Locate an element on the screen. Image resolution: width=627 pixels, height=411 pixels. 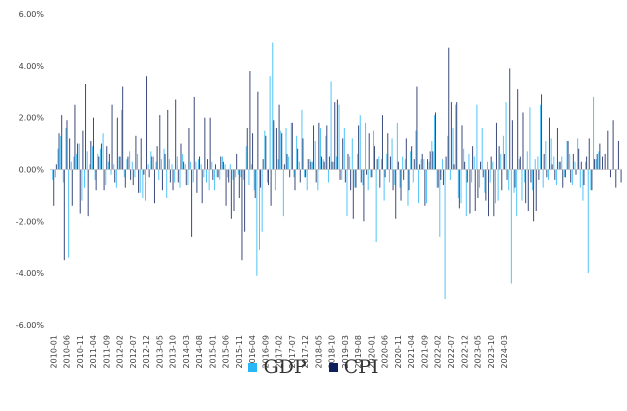
x-tick-label: 2010-11 is located at coordinates (80, 351).